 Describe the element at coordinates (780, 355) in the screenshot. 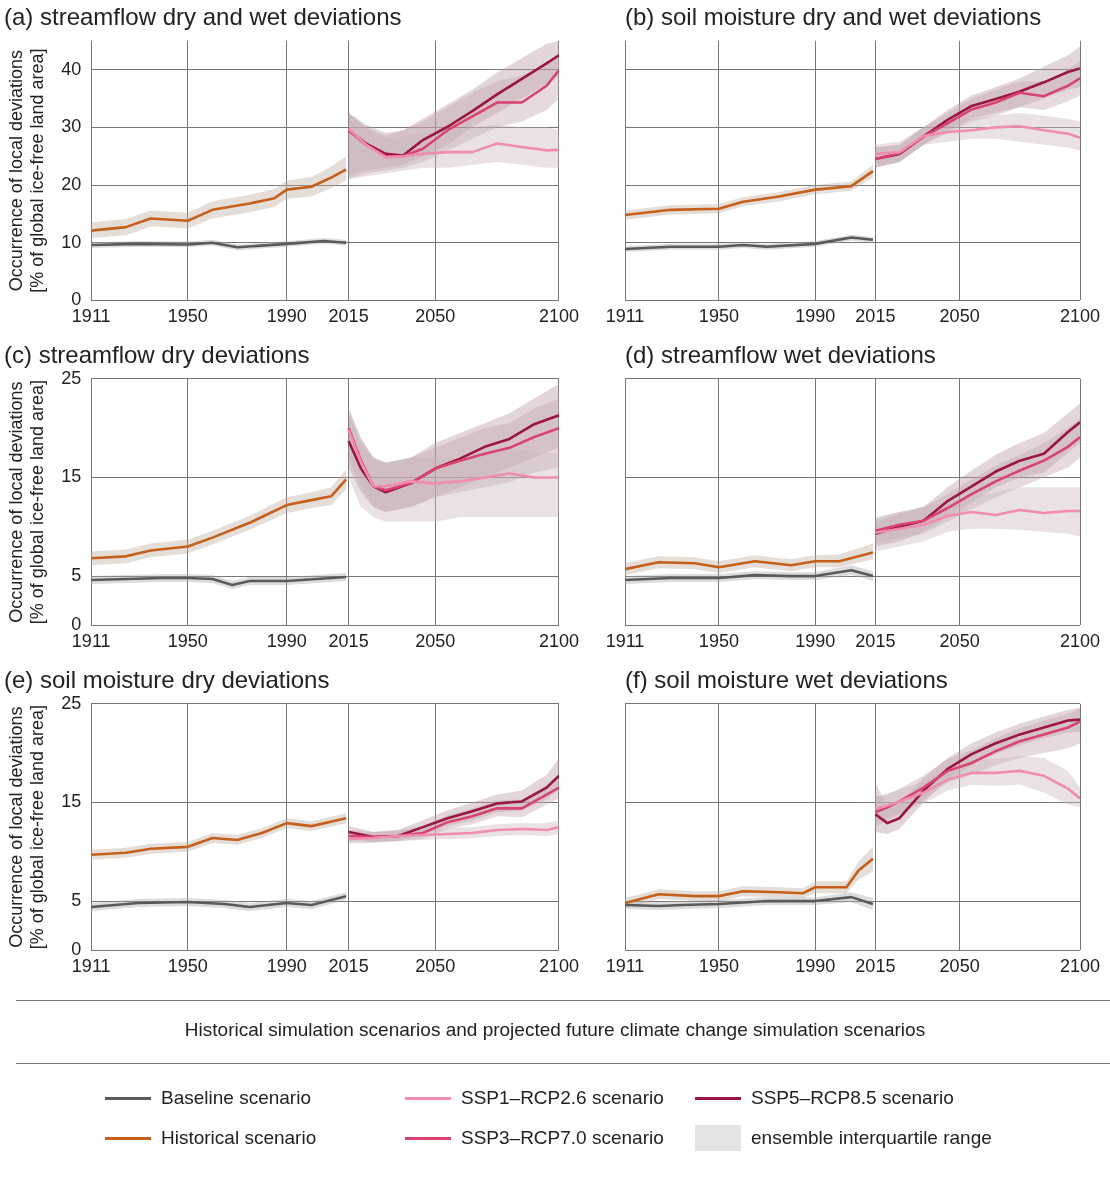

I see `chart-title: (d) streamflow wet deviations` at that location.